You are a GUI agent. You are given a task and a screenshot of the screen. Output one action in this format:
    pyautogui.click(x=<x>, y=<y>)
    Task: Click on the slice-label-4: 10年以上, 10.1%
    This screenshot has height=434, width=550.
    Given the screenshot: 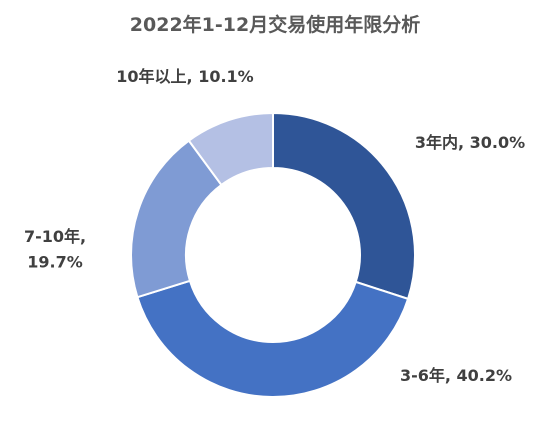 What is the action you would take?
    pyautogui.click(x=184, y=76)
    